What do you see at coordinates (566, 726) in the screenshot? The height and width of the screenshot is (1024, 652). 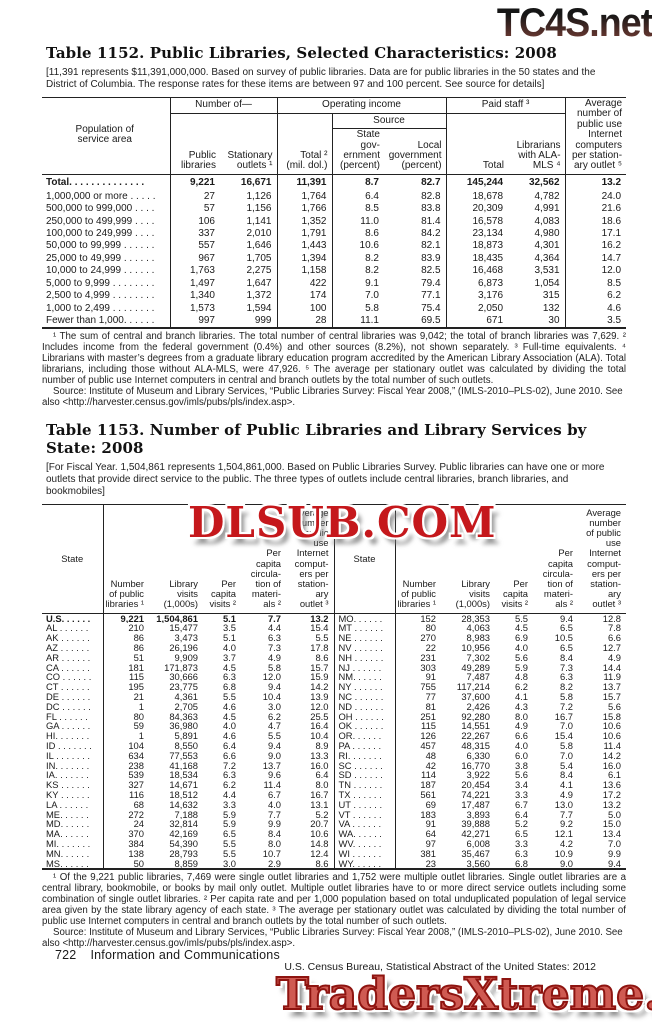 I see `cell: 7.0` at bounding box center [566, 726].